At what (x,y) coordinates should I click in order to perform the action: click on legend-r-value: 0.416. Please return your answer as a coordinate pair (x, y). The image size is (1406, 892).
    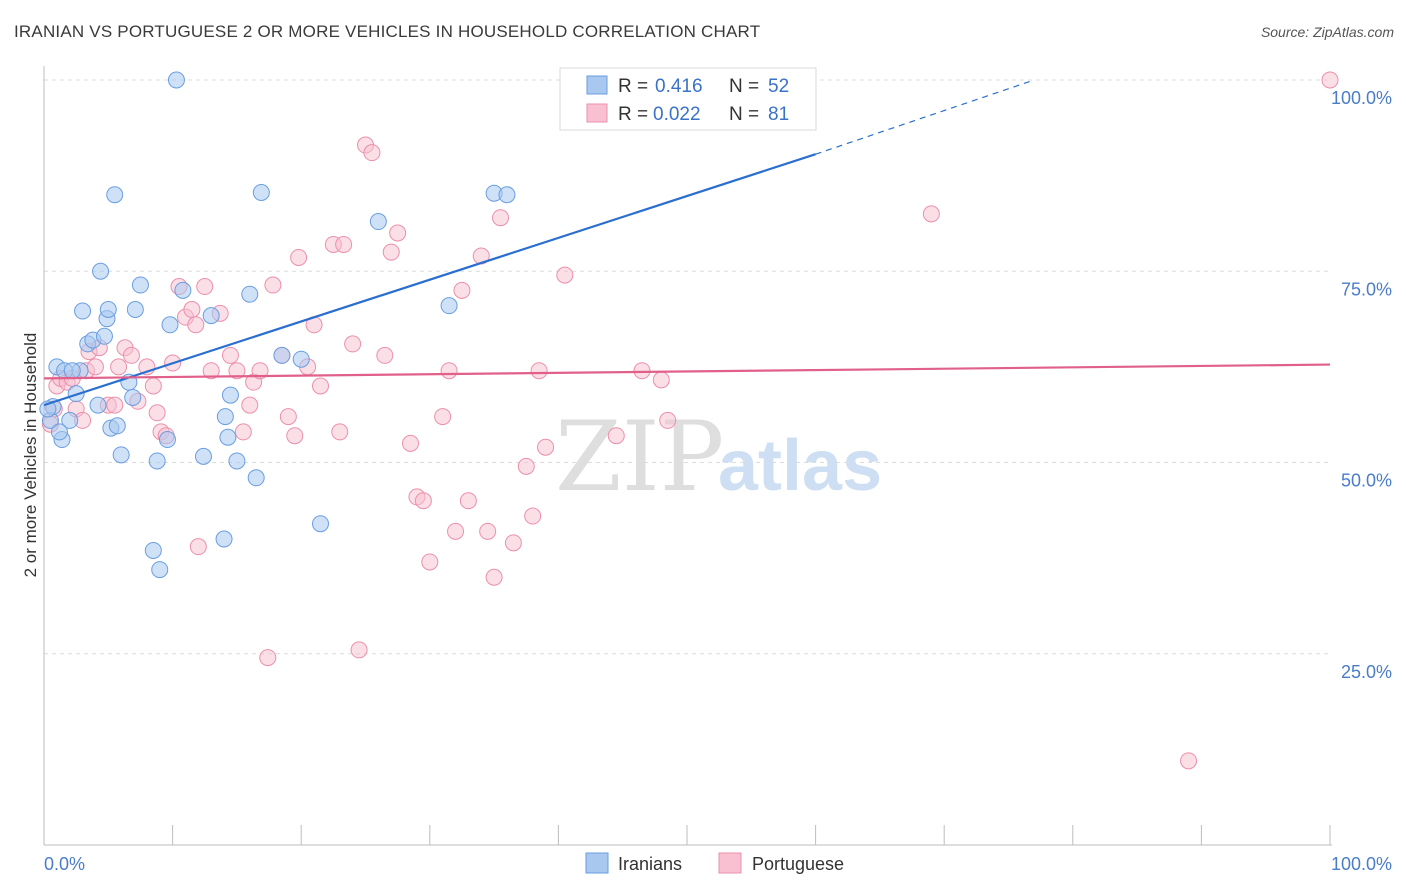
    Looking at the image, I should click on (679, 86).